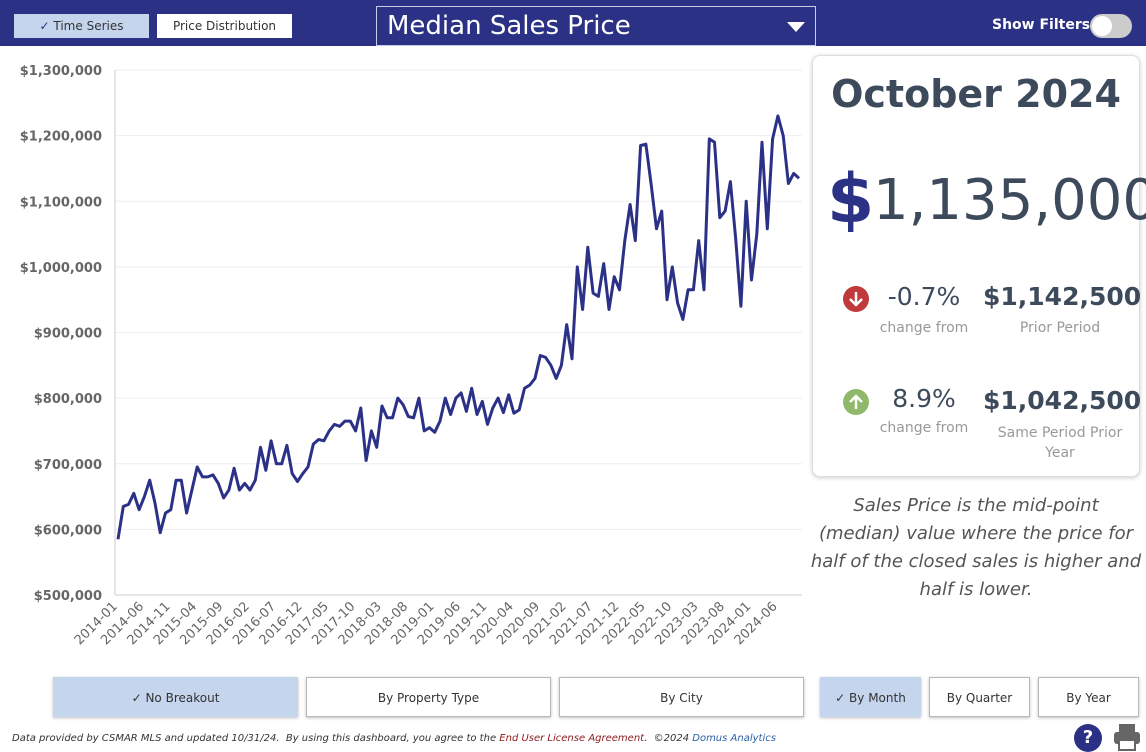 The height and width of the screenshot is (752, 1146). I want to click on company-link: Domus Analytics, so click(734, 738).